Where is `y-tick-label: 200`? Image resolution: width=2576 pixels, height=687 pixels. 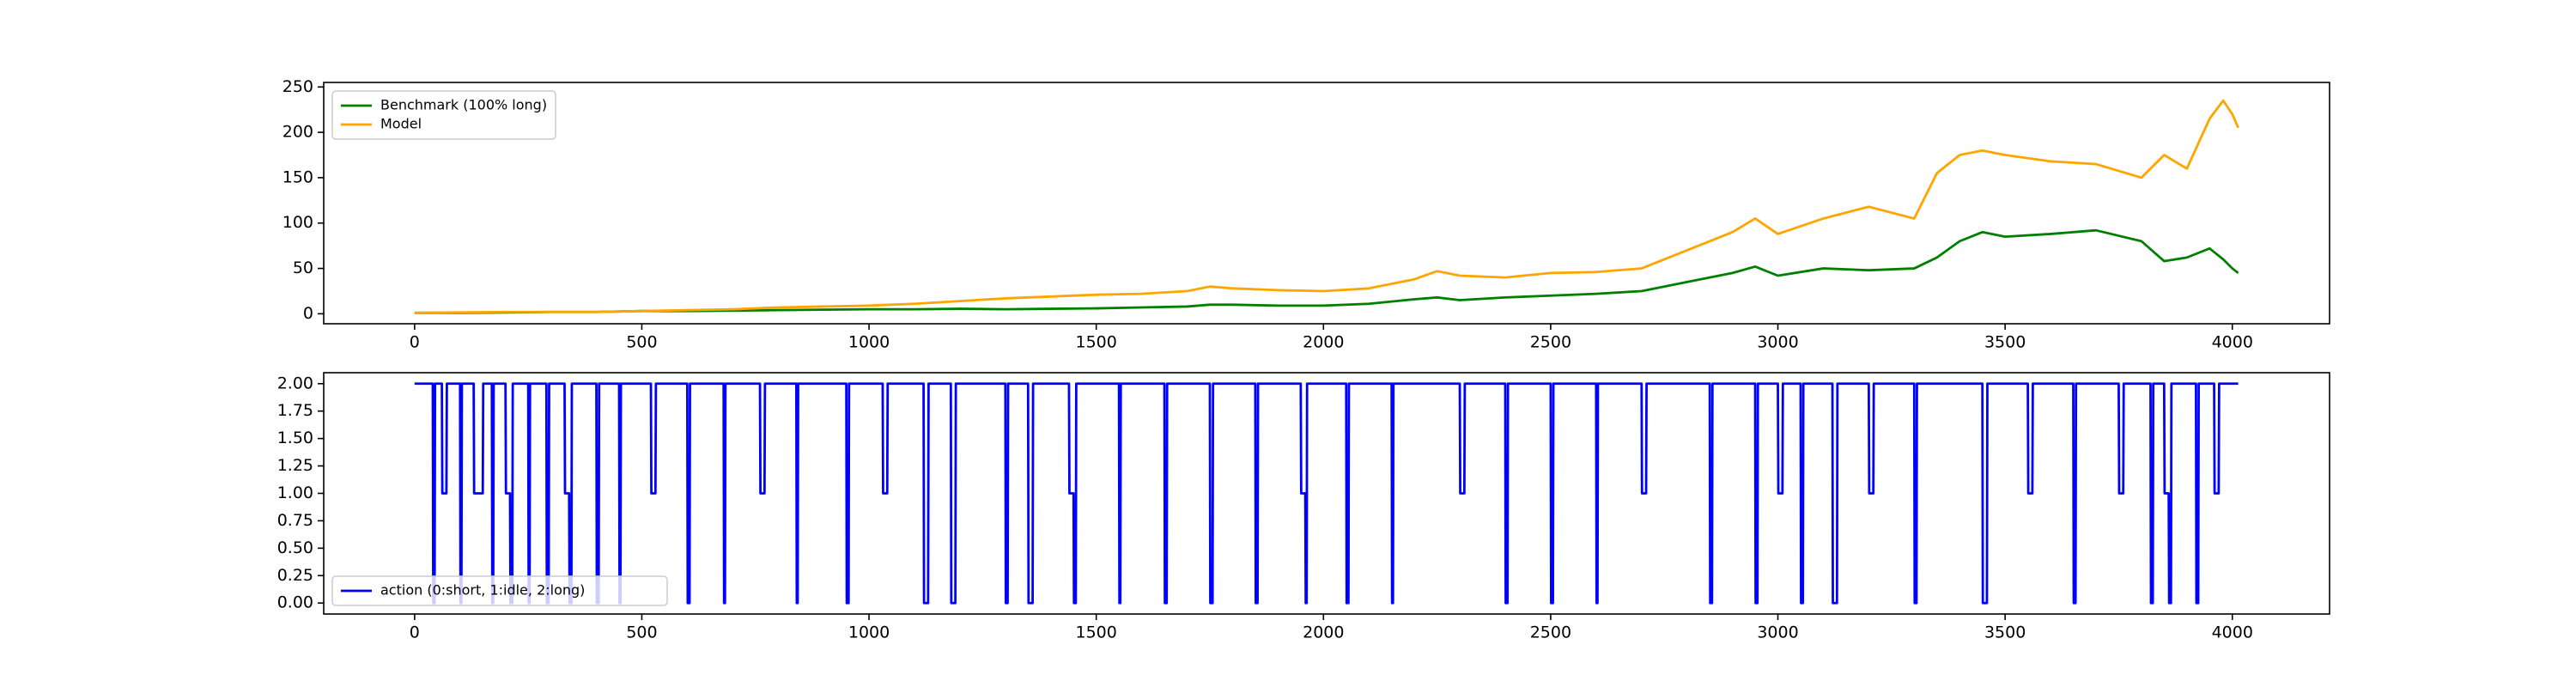 y-tick-label: 200 is located at coordinates (298, 132).